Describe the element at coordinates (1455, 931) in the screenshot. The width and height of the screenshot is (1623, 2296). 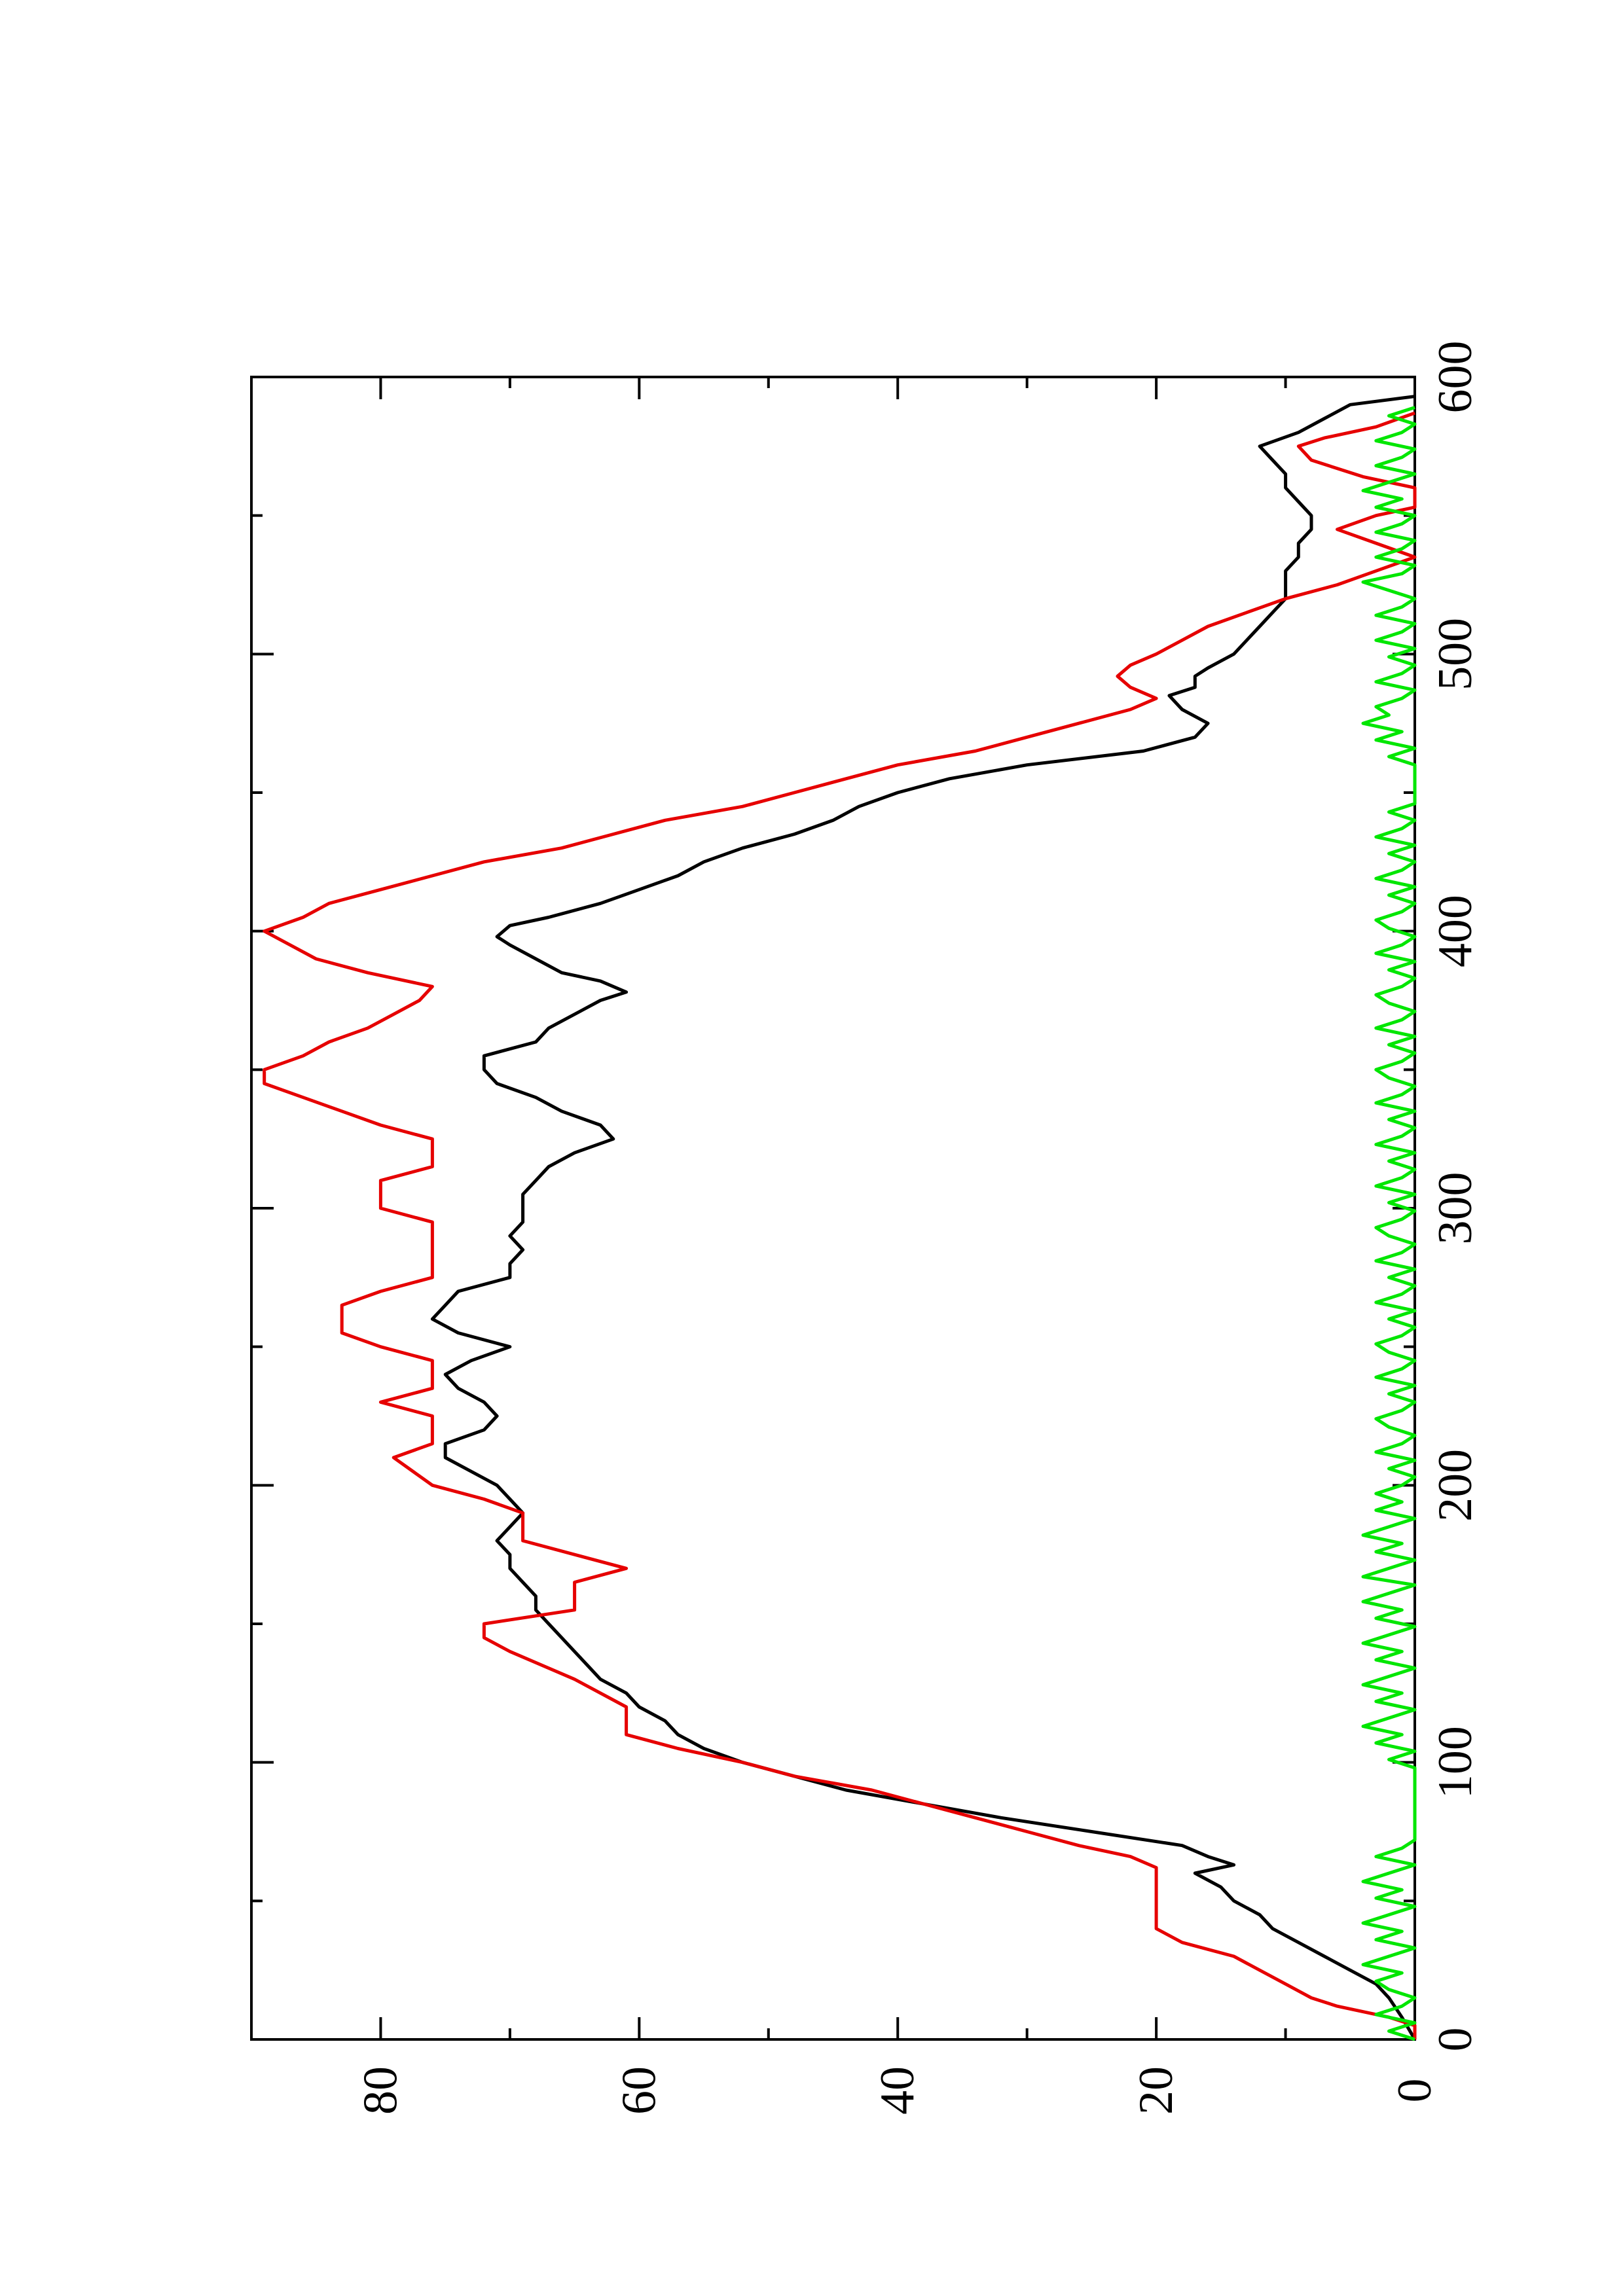
I see `x-tick-label: 400` at that location.